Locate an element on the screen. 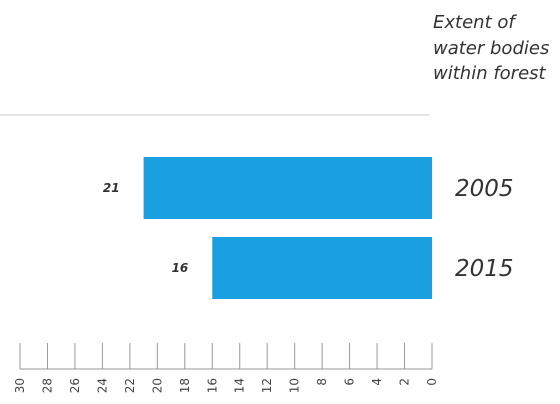  category-label-2015: 2015 is located at coordinates (484, 269).